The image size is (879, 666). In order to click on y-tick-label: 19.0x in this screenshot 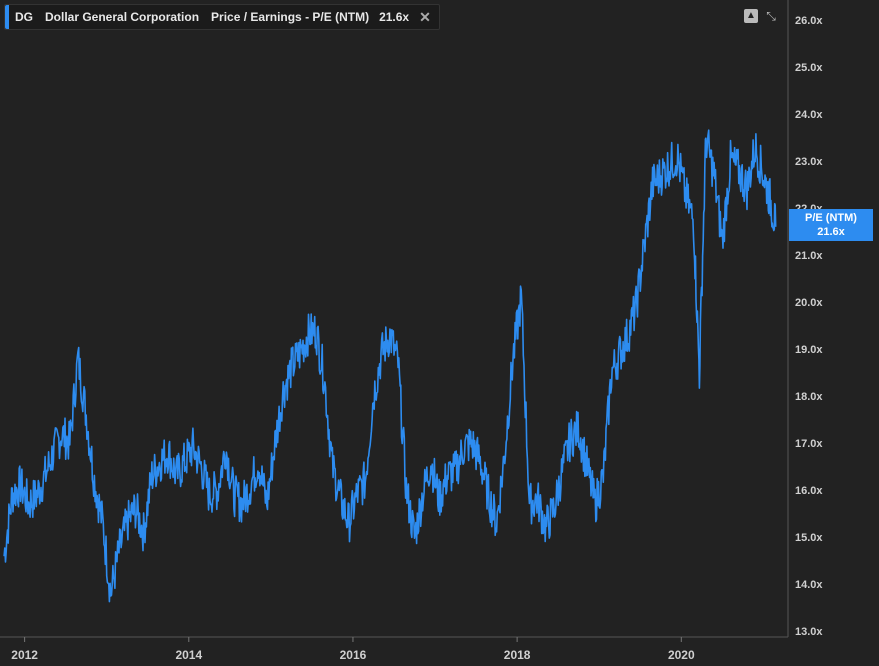, I will do `click(809, 350)`.